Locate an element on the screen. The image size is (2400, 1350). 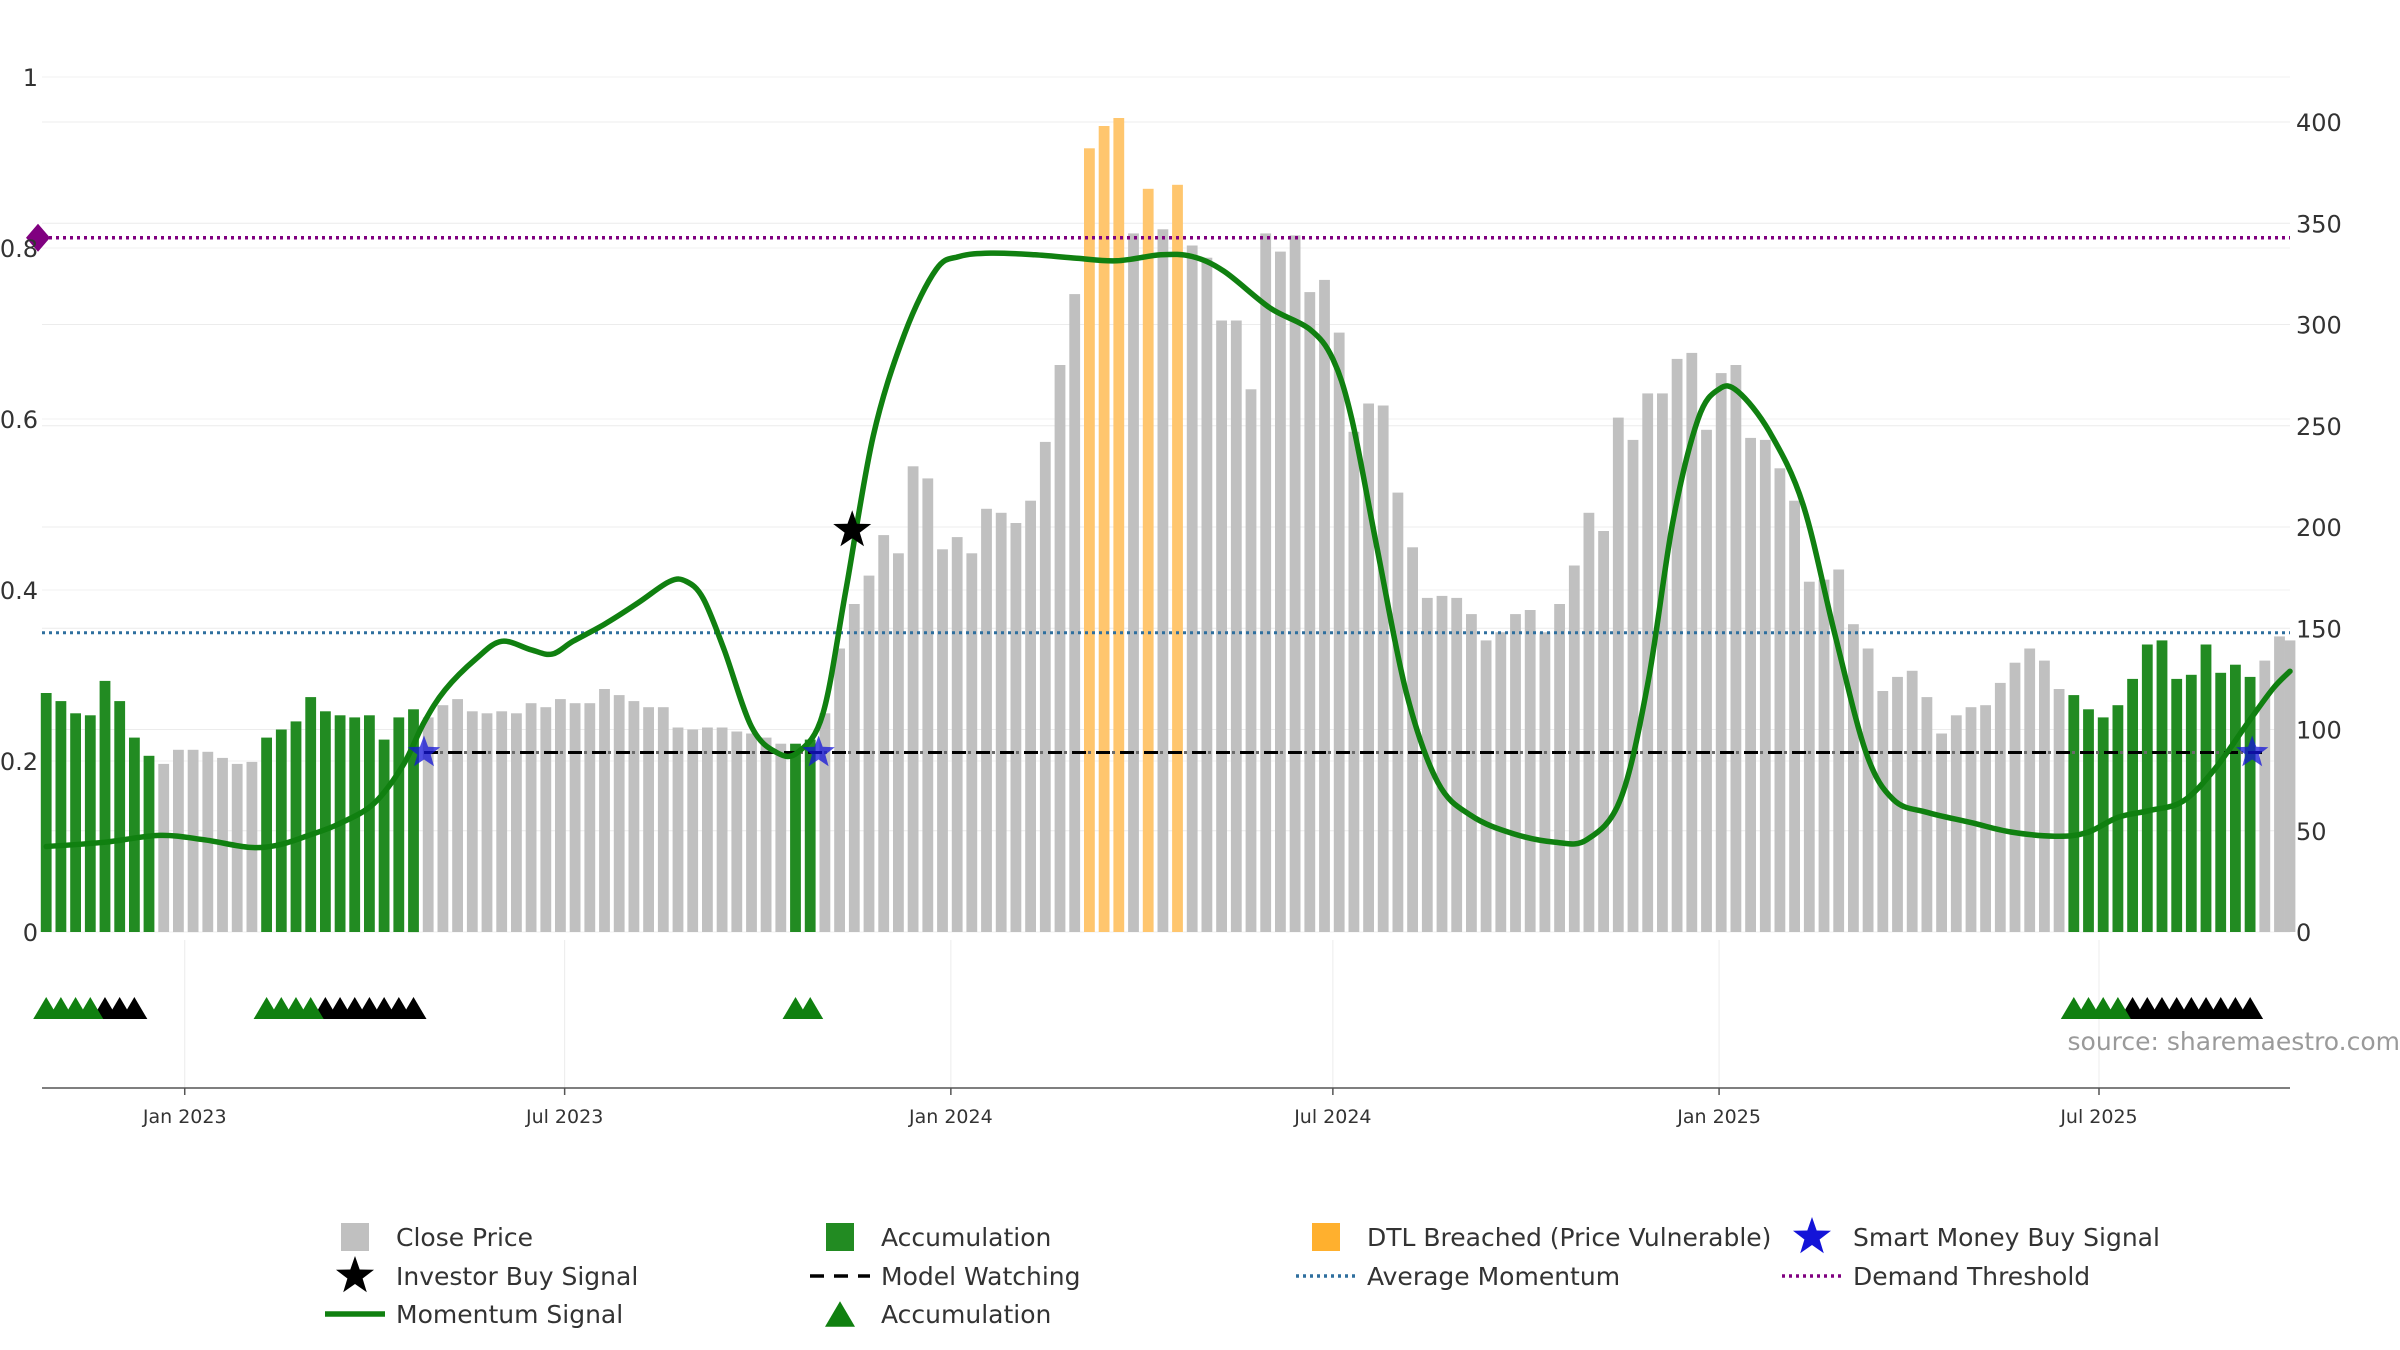
x-axis-tick-label: Jan 2025 is located at coordinates (1718, 1117).